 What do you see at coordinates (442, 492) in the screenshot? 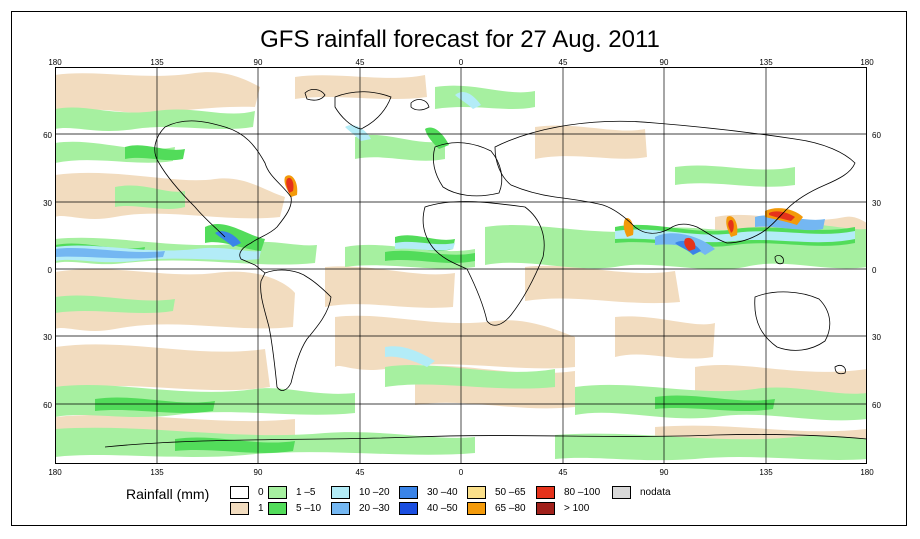
I see `legend-label: 30 –40` at bounding box center [442, 492].